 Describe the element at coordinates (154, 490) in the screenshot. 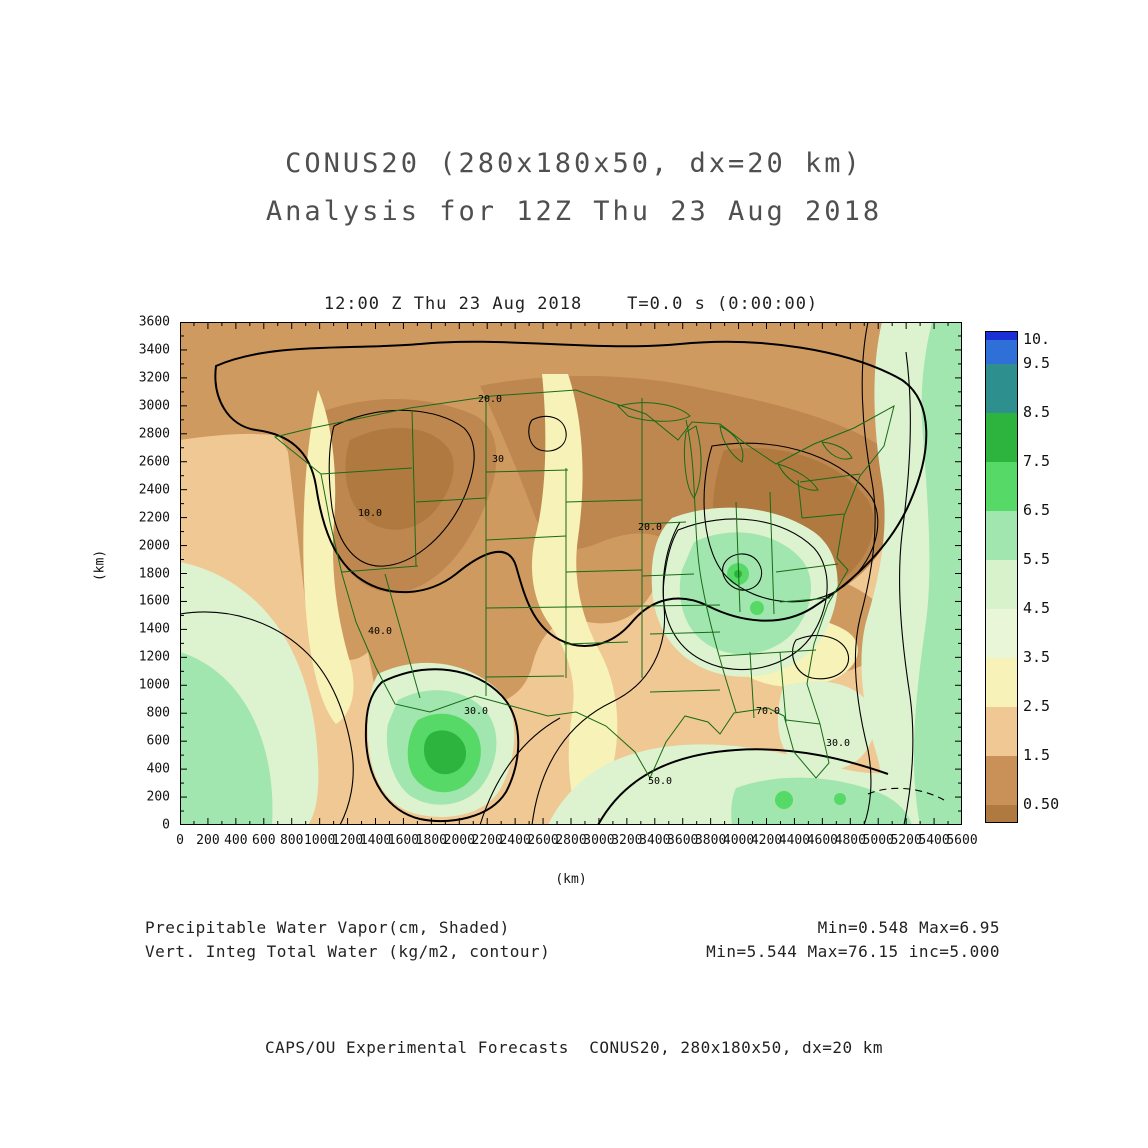

I see `y-tick-label: 2400` at that location.